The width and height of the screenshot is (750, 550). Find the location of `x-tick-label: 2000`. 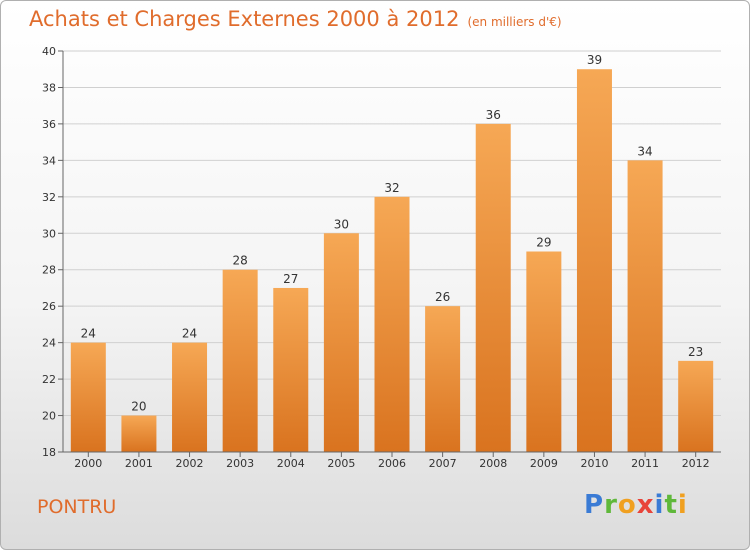

x-tick-label: 2000 is located at coordinates (88, 463).